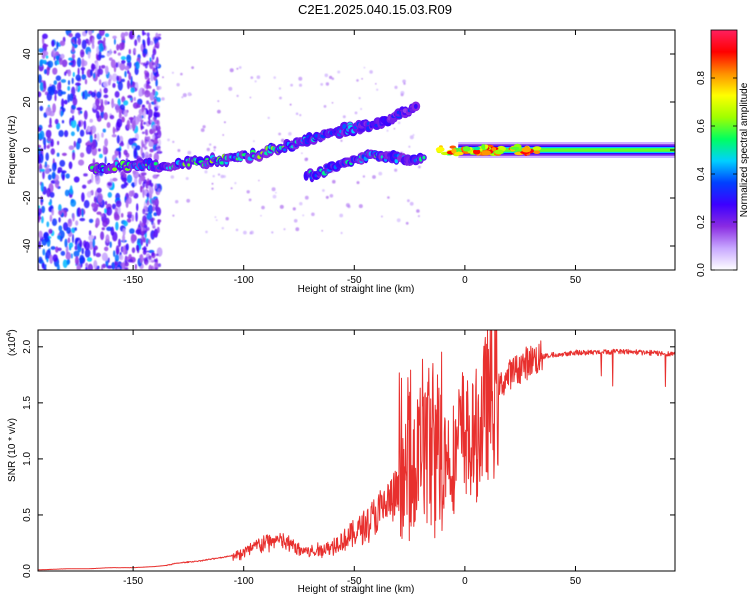 The height and width of the screenshot is (600, 750). Describe the element at coordinates (356, 589) in the screenshot. I see `snr-x-axis-label: Height of straight line (km)` at that location.